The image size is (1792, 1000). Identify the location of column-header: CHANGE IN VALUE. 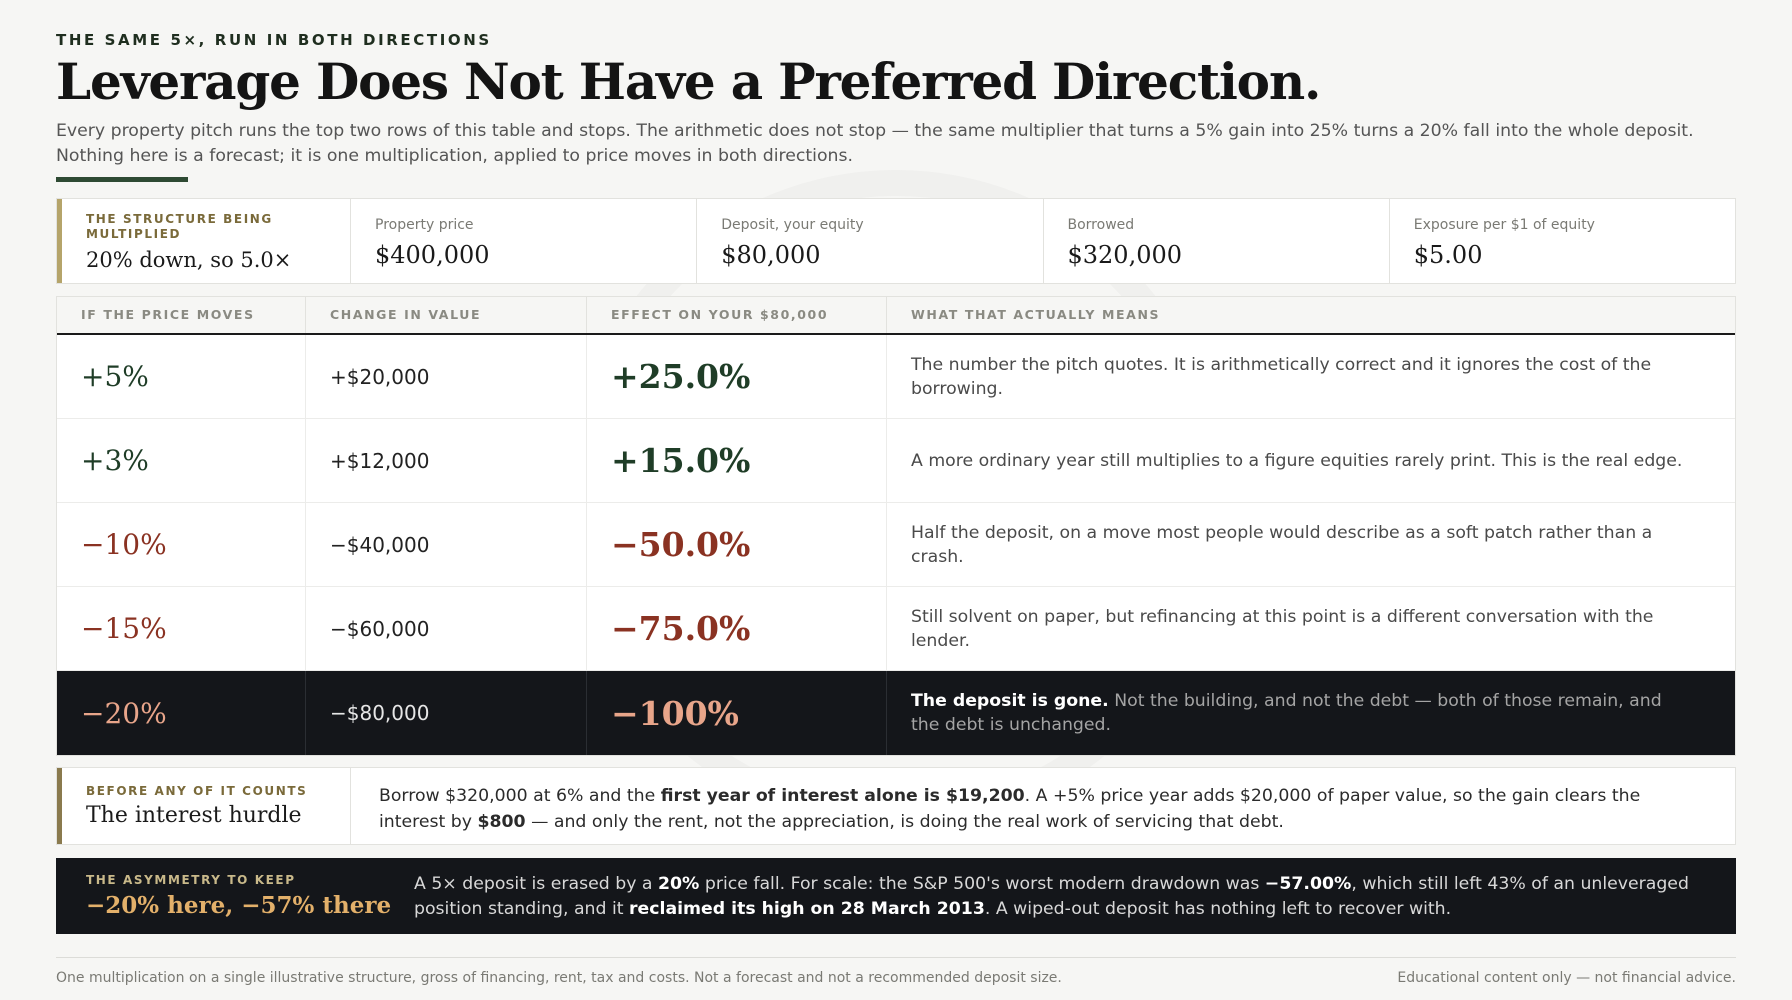
(446, 315).